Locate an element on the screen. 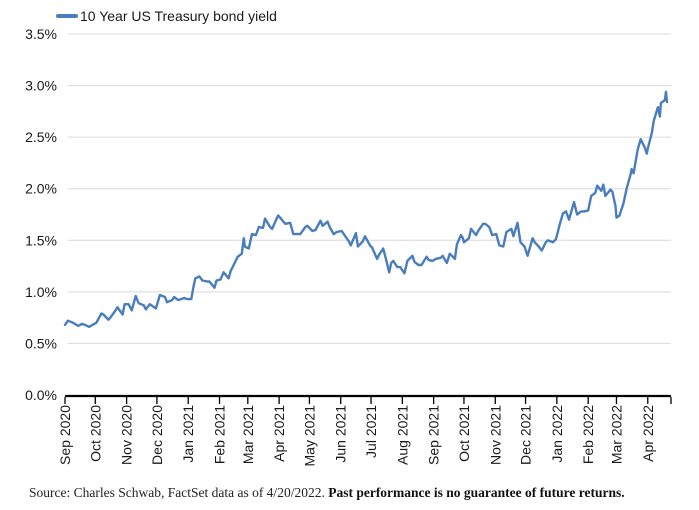 The width and height of the screenshot is (699, 510). y-axis-tick-label: 1.5% is located at coordinates (41, 240).